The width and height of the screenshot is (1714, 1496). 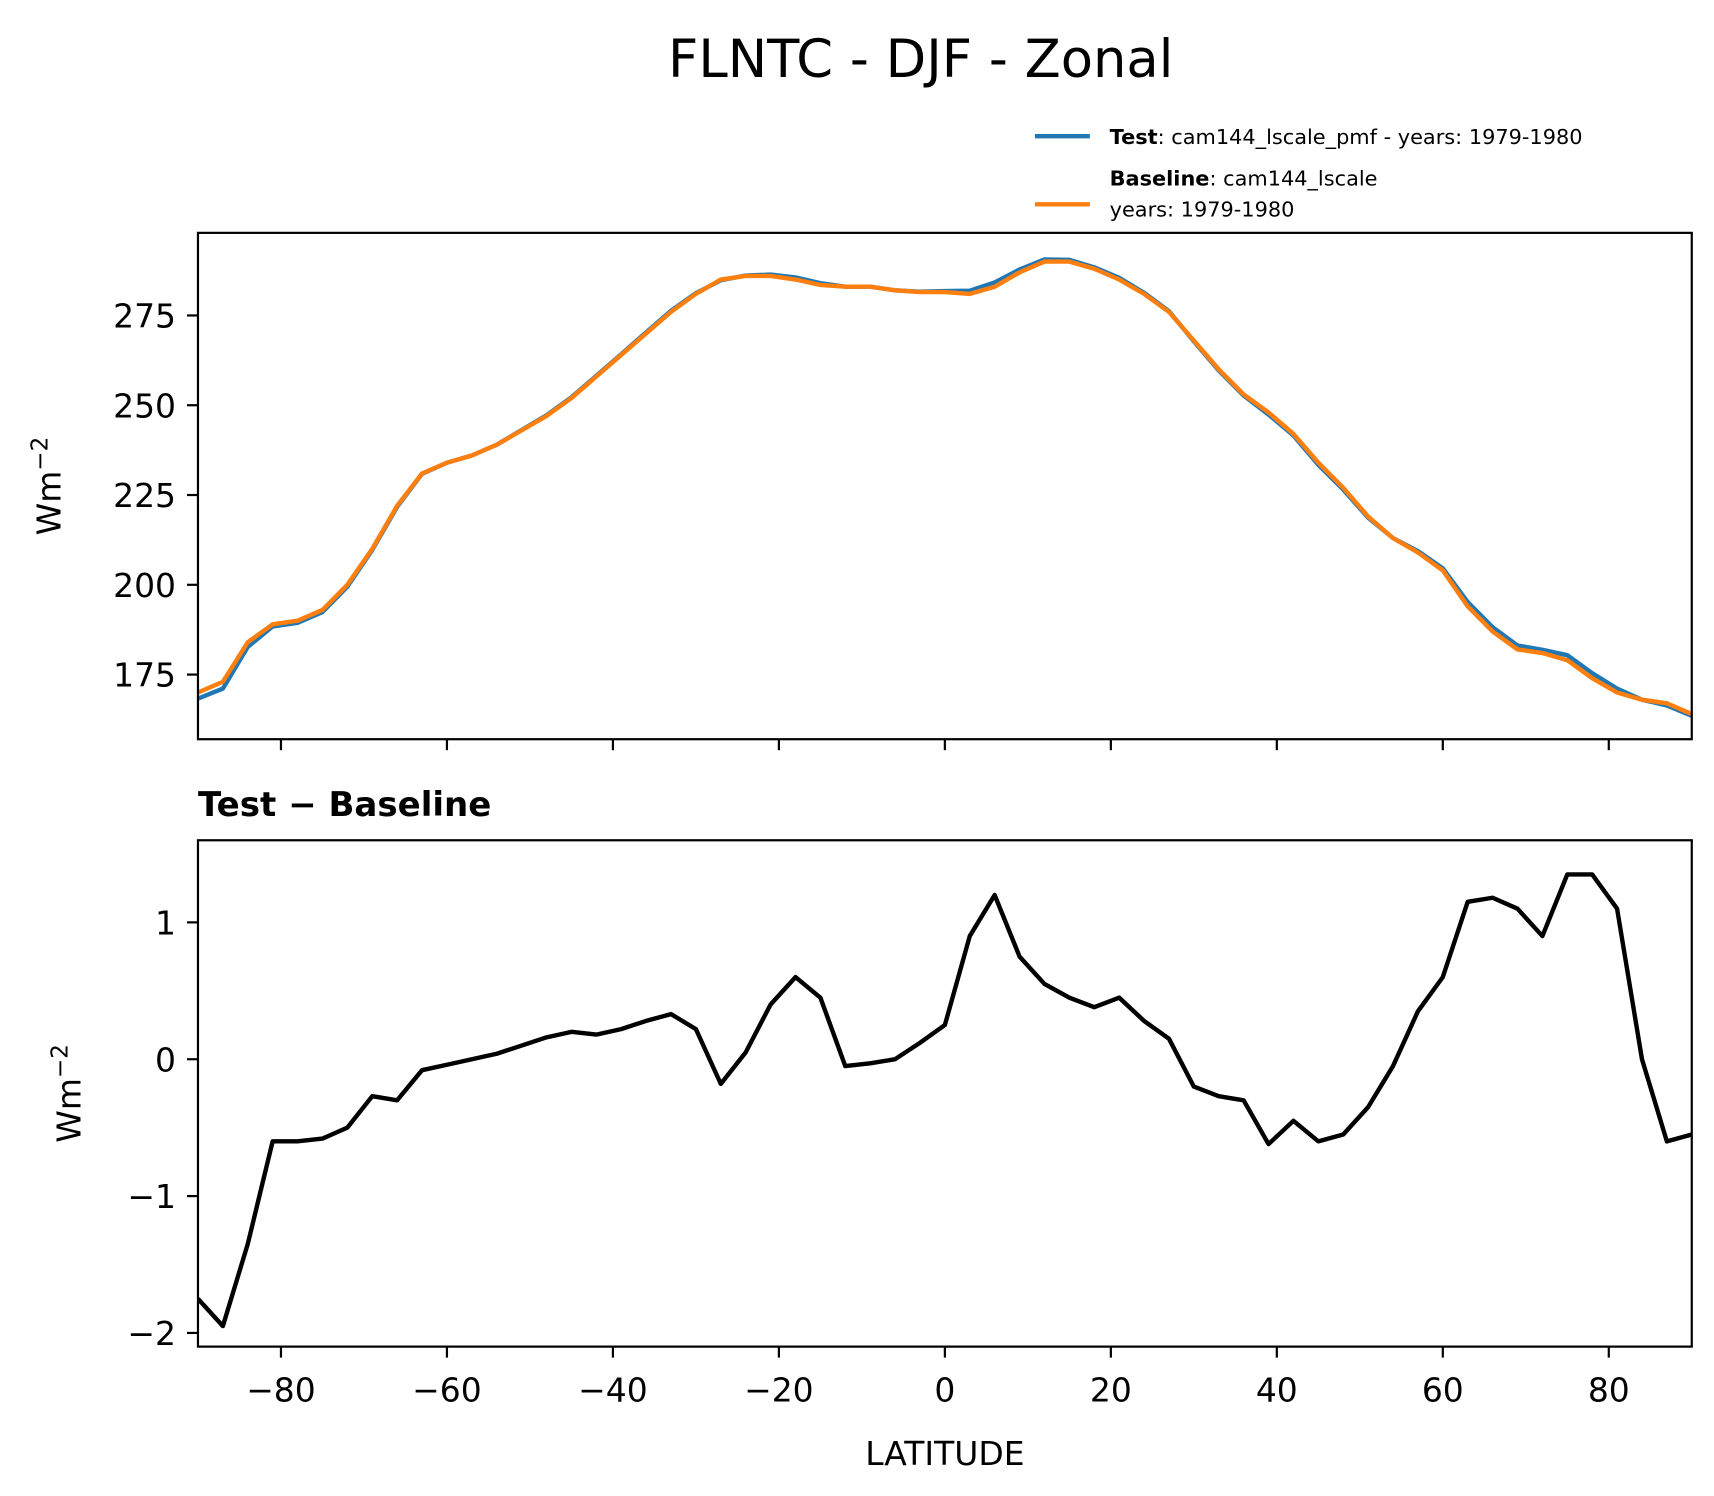 I want to click on legend-text: years: 1979-1980, so click(x=1202, y=209).